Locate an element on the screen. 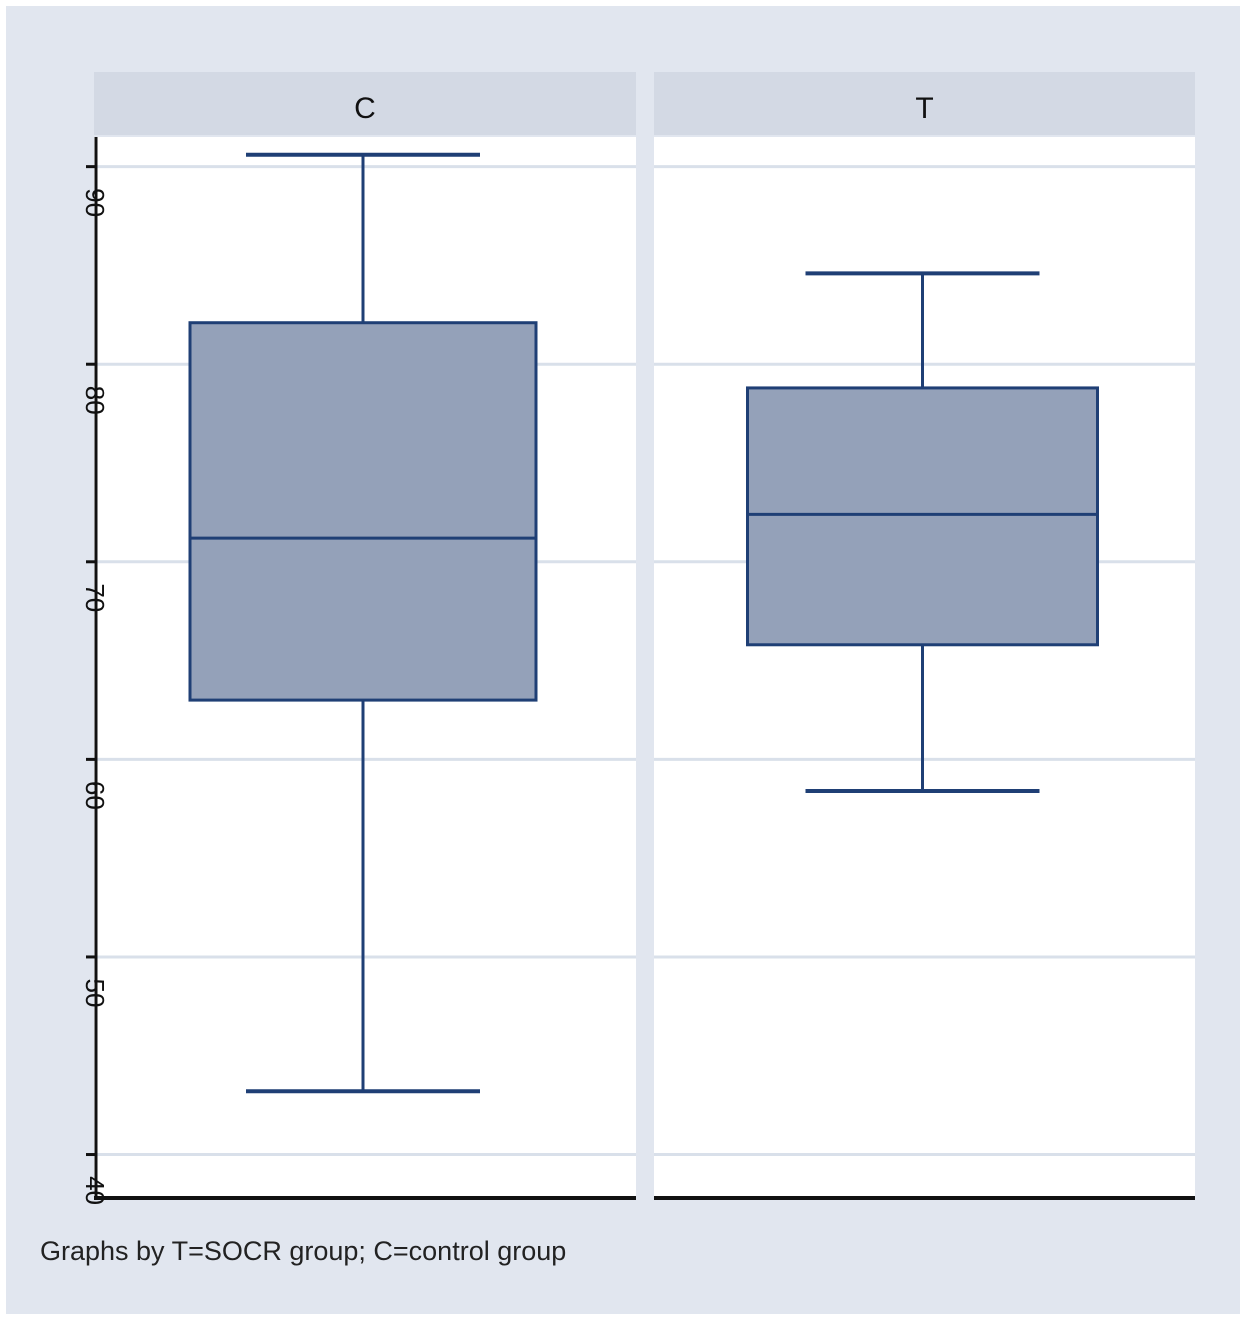 The width and height of the screenshot is (1248, 1317). y-tick-label-40: 40 is located at coordinates (95, 1190).